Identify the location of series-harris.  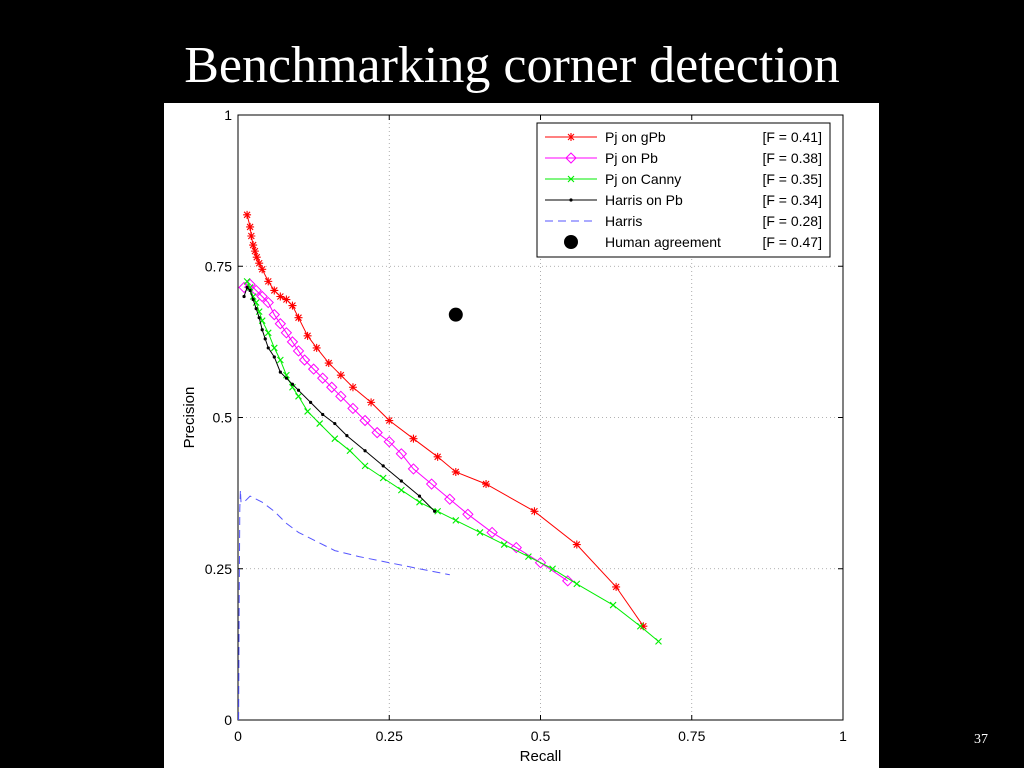
(344, 605).